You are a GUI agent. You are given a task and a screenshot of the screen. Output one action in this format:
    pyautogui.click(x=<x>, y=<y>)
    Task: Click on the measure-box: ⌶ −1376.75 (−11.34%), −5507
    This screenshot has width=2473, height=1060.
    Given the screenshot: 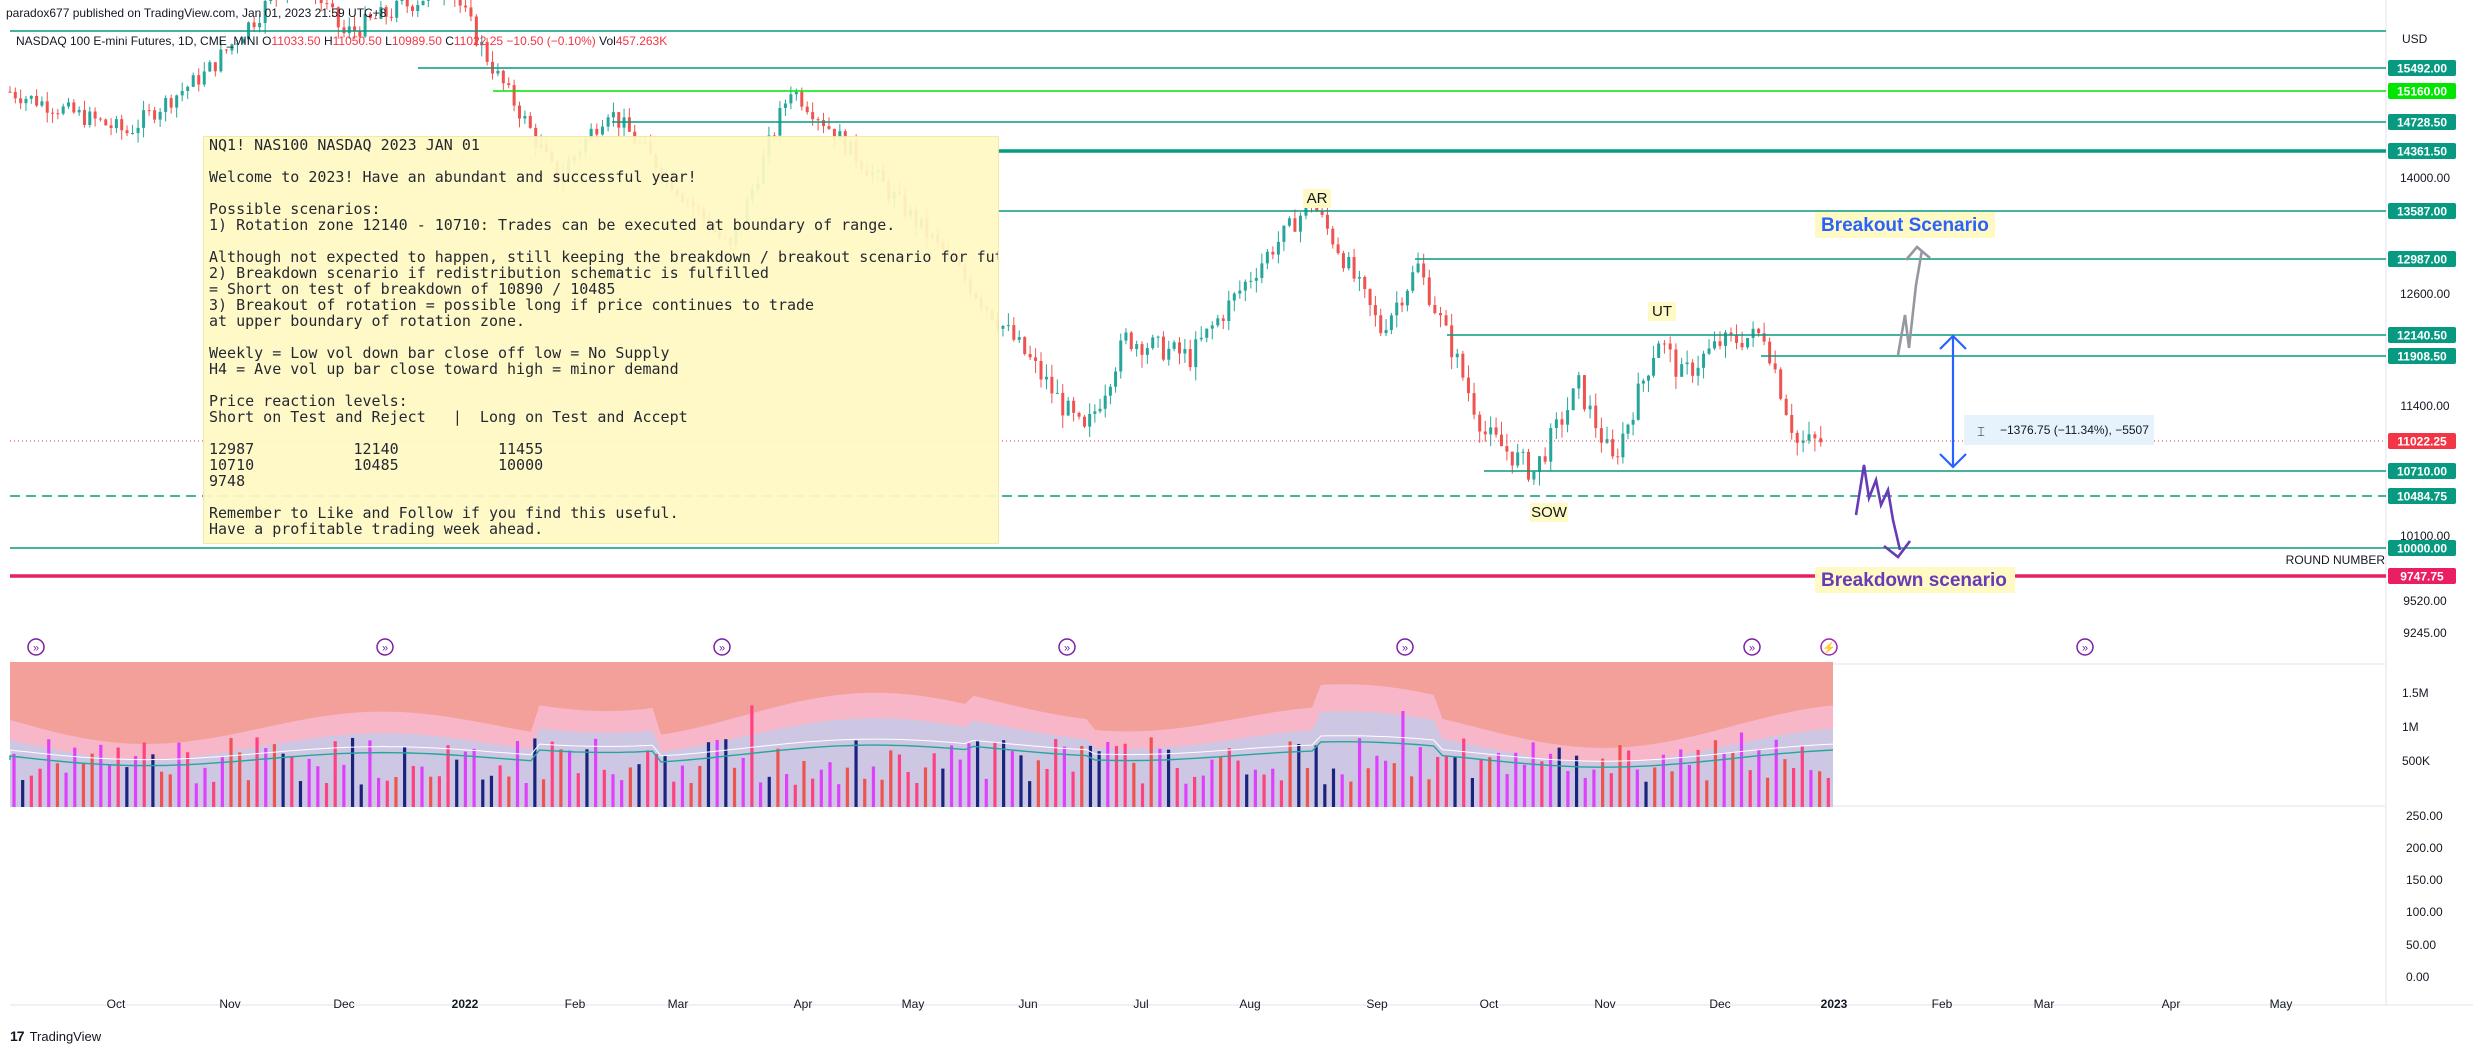 What is the action you would take?
    pyautogui.click(x=2059, y=430)
    